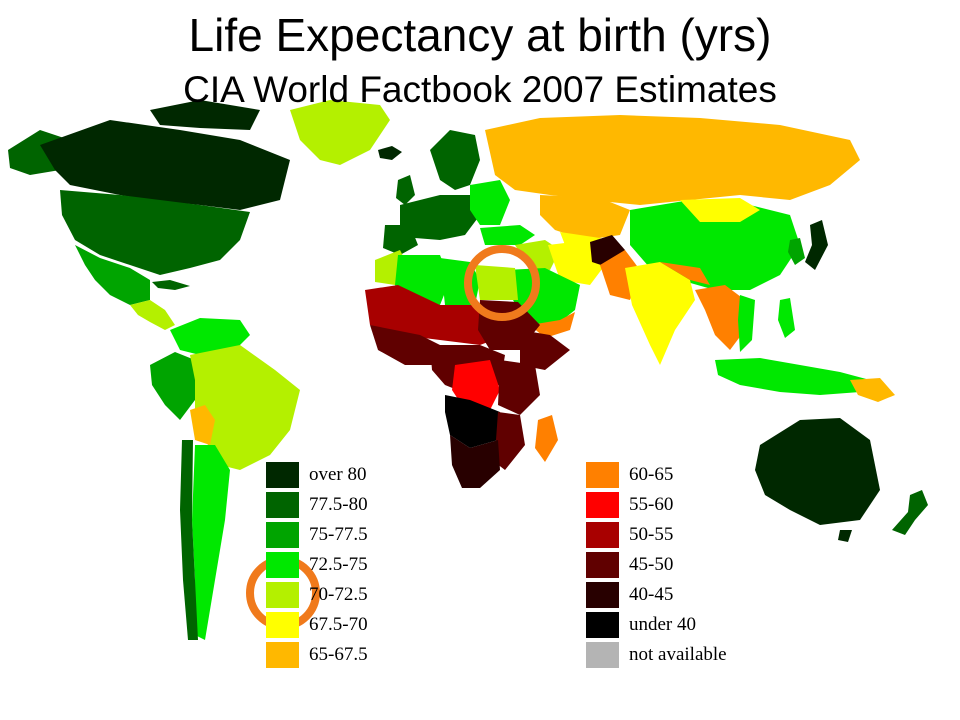  Describe the element at coordinates (845, 536) in the screenshot. I see `region-tasmania` at that location.